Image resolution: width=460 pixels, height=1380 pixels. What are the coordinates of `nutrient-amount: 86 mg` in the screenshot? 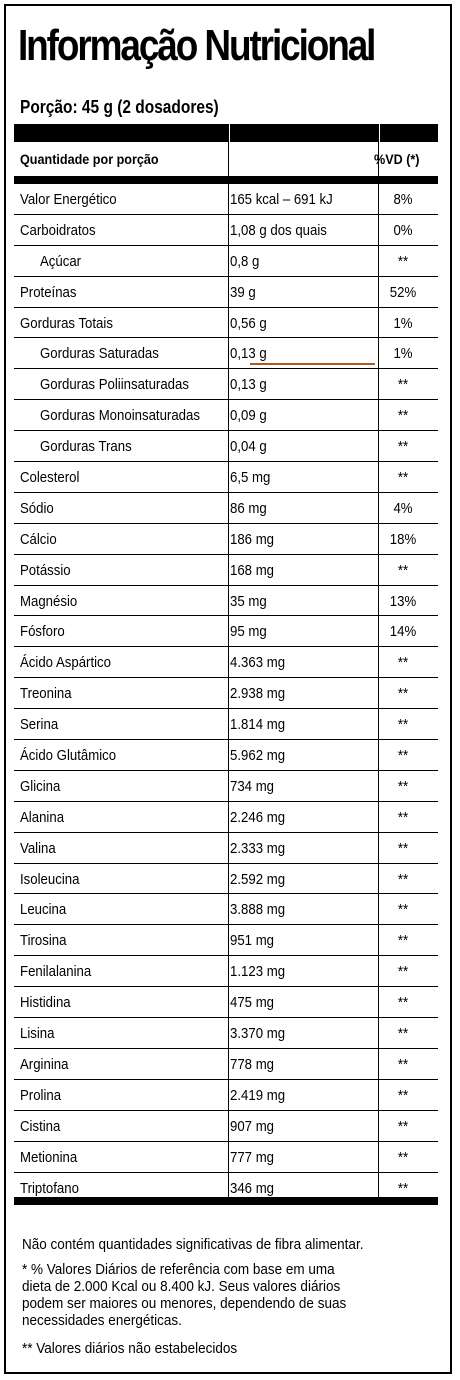 It's located at (248, 508).